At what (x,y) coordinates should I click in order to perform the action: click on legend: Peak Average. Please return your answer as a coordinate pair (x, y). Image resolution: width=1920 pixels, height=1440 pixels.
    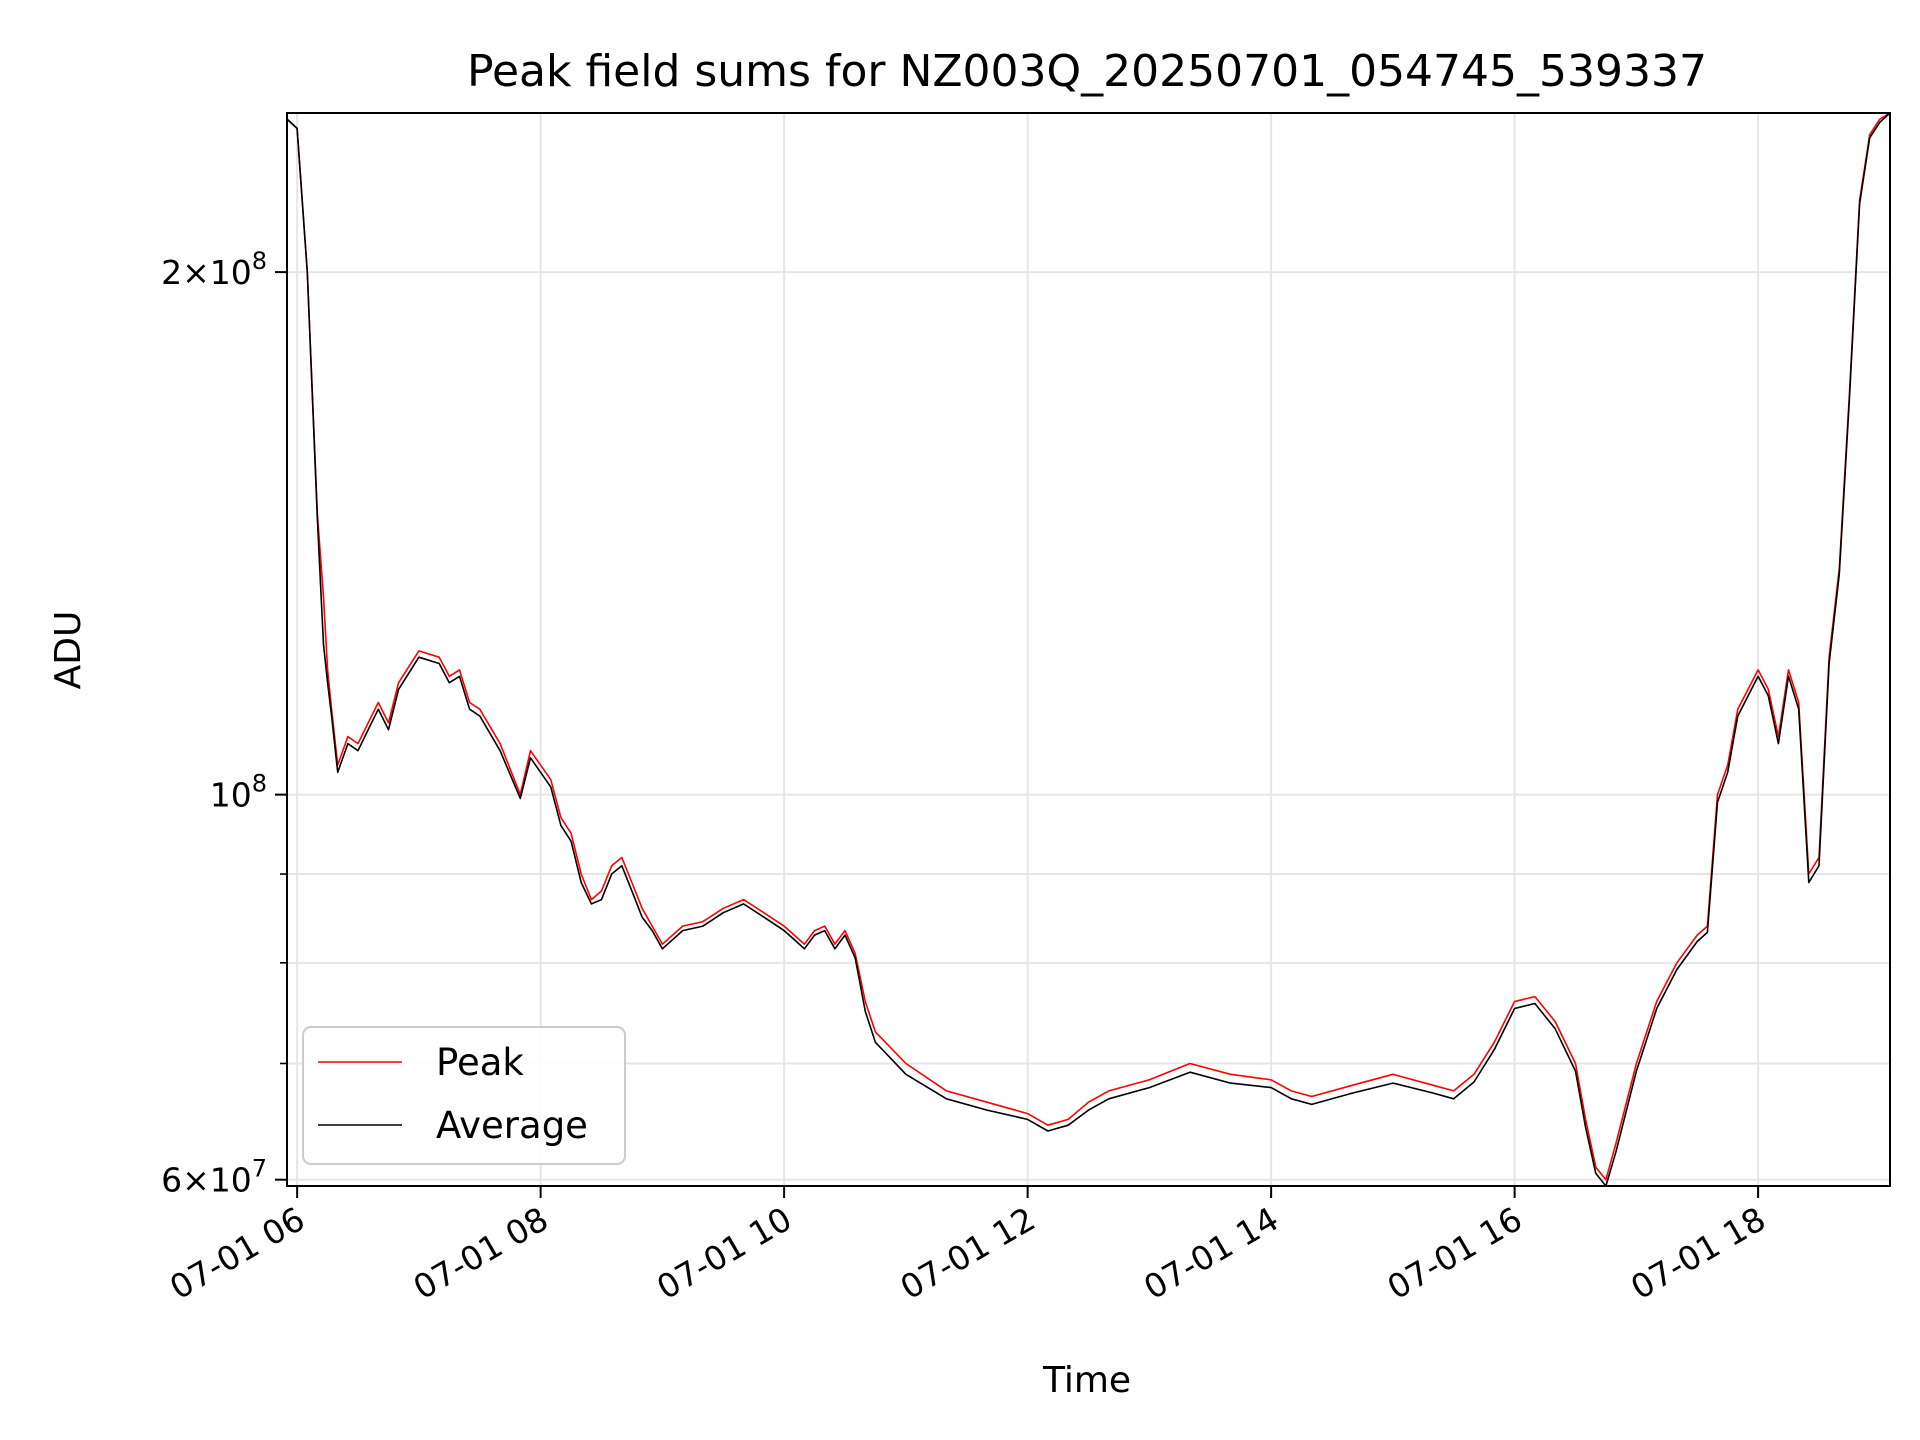
    Looking at the image, I should click on (464, 1095).